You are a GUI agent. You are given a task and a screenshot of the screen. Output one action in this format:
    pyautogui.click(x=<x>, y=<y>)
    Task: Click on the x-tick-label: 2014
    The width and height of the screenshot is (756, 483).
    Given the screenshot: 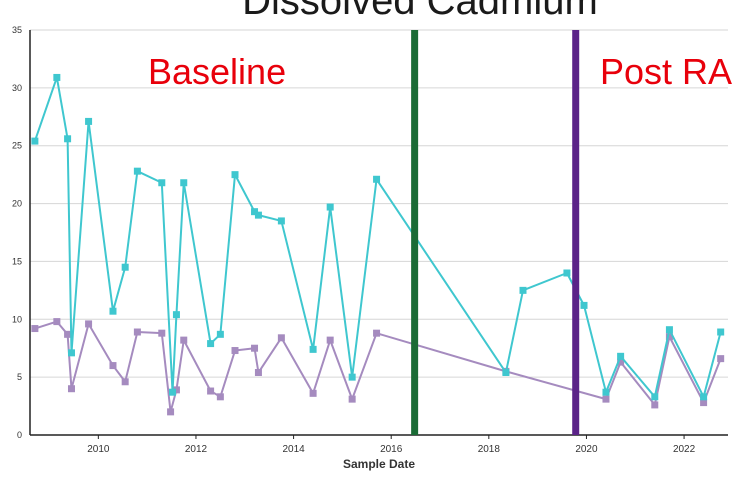 What is the action you would take?
    pyautogui.click(x=293, y=449)
    